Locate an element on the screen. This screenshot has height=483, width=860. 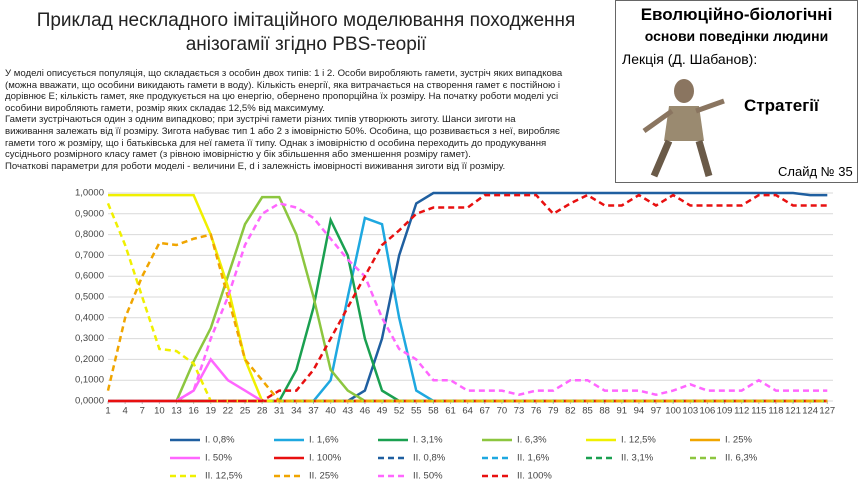
legend-label: II. 100% is located at coordinates (534, 476).